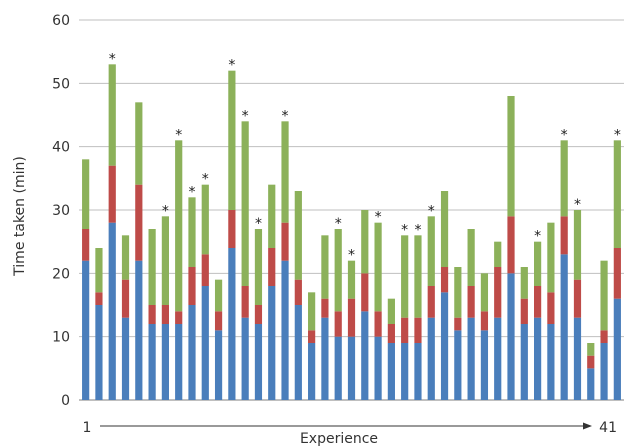 Image resolution: width=627 pixels, height=448 pixels. I want to click on x-axis-end-label: 41, so click(608, 428).